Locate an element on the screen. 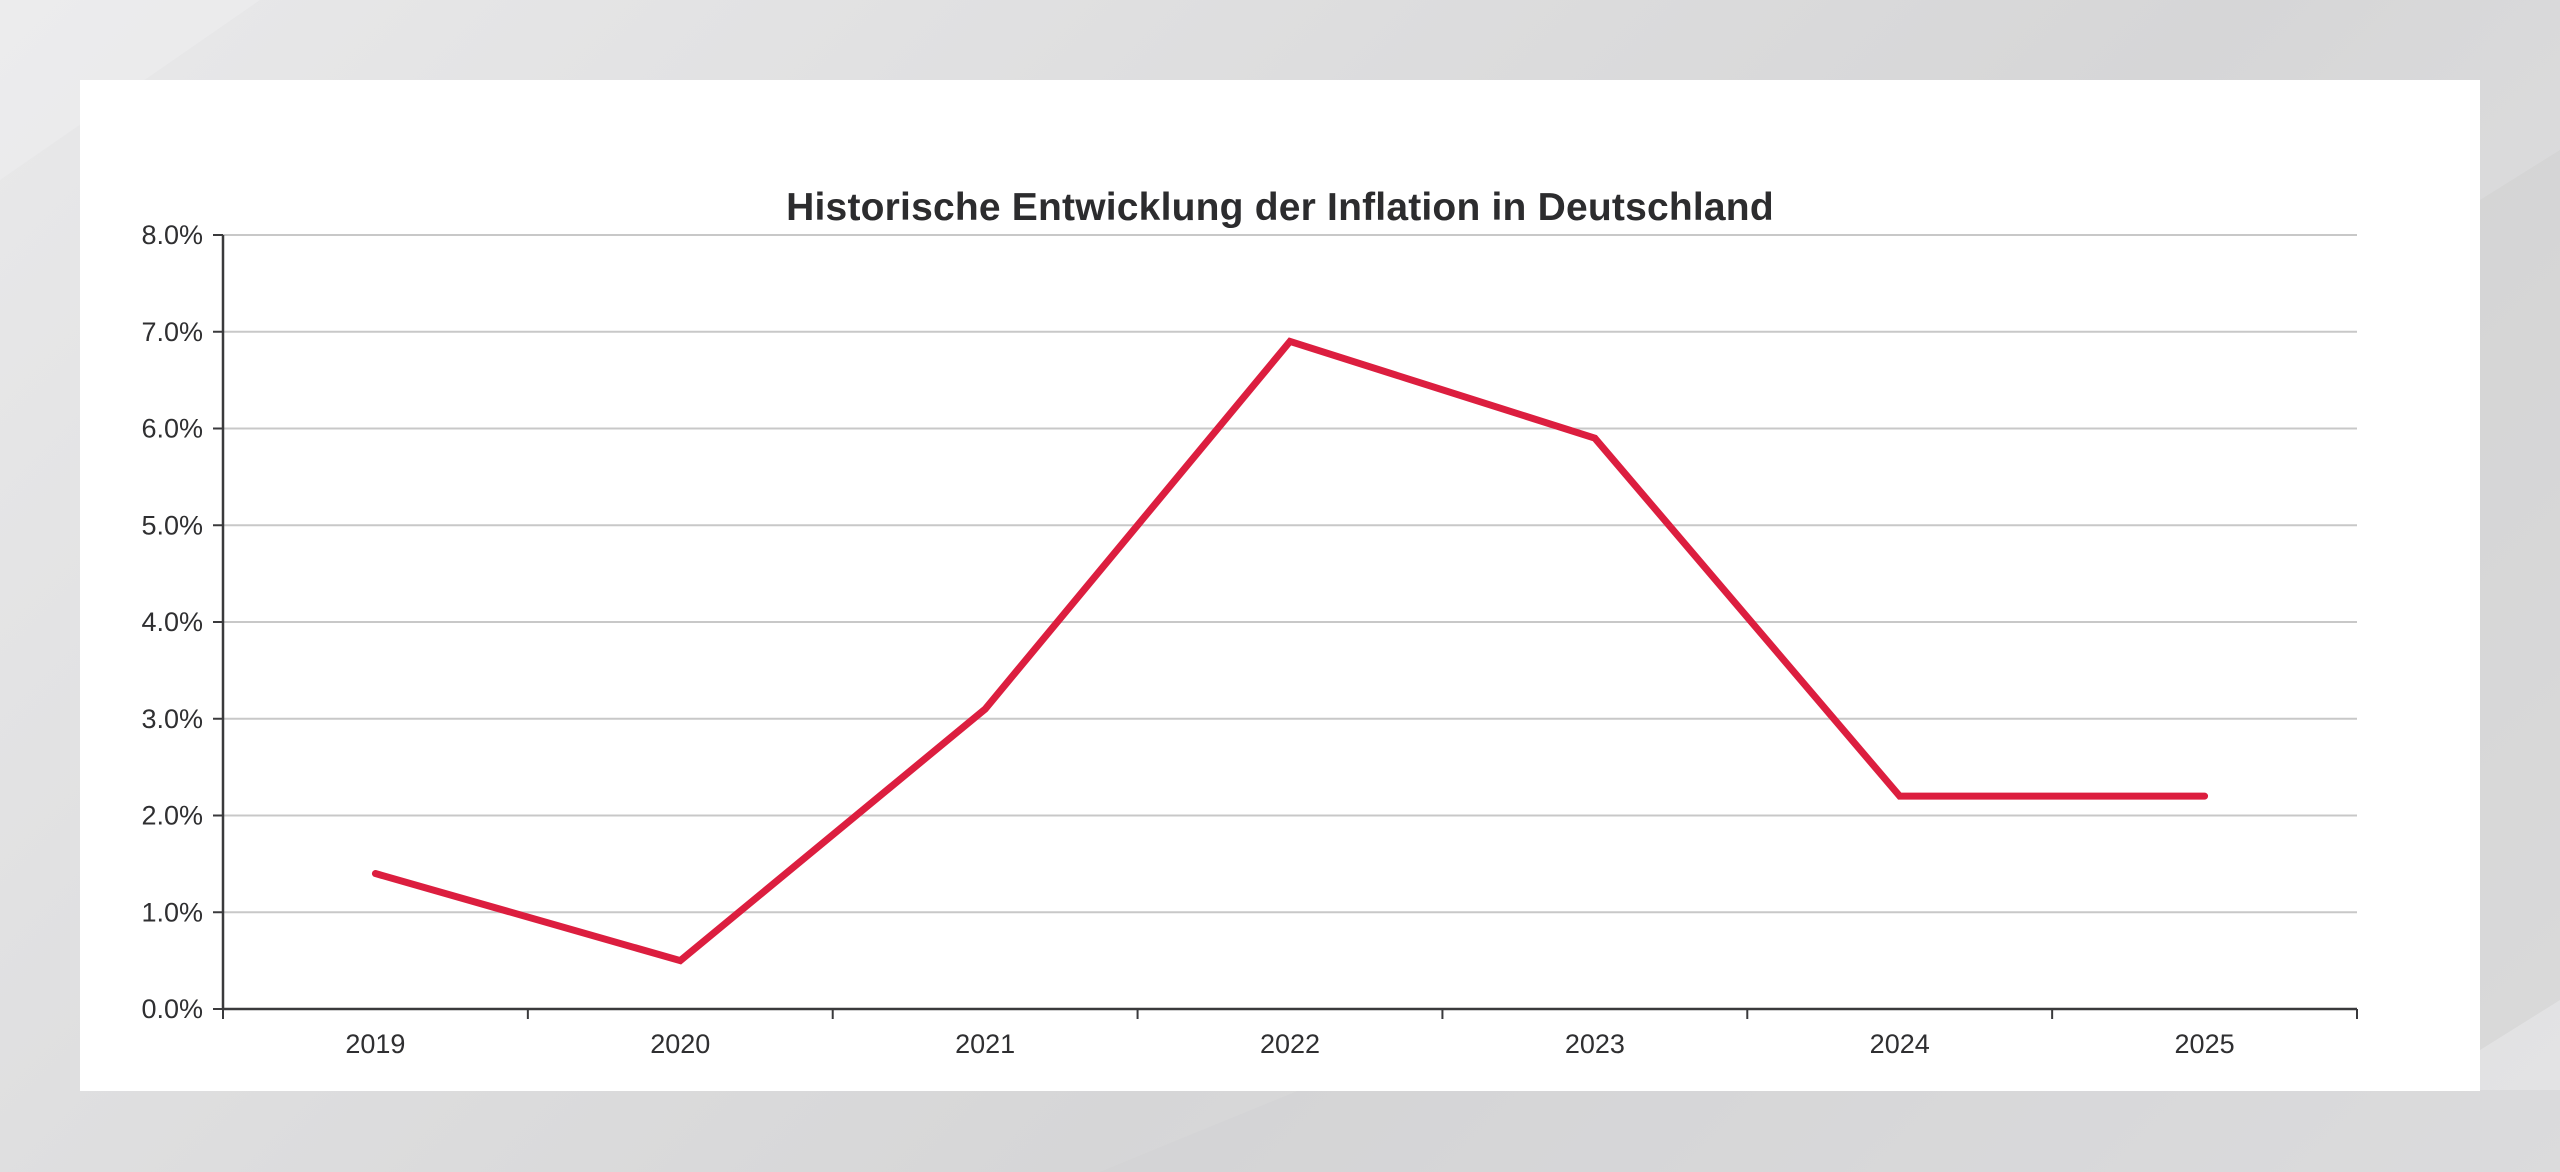 The height and width of the screenshot is (1172, 2560). y-tick-label: 2.0% is located at coordinates (172, 816).